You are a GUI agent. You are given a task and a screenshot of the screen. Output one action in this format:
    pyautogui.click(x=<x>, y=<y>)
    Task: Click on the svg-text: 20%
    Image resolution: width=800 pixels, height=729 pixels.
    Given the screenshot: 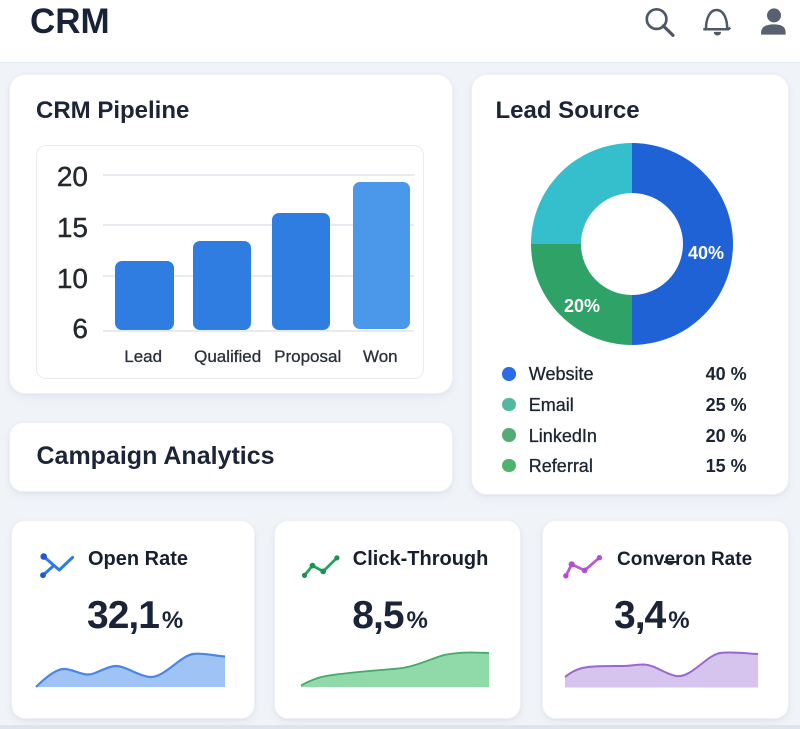 What is the action you would take?
    pyautogui.click(x=582, y=306)
    